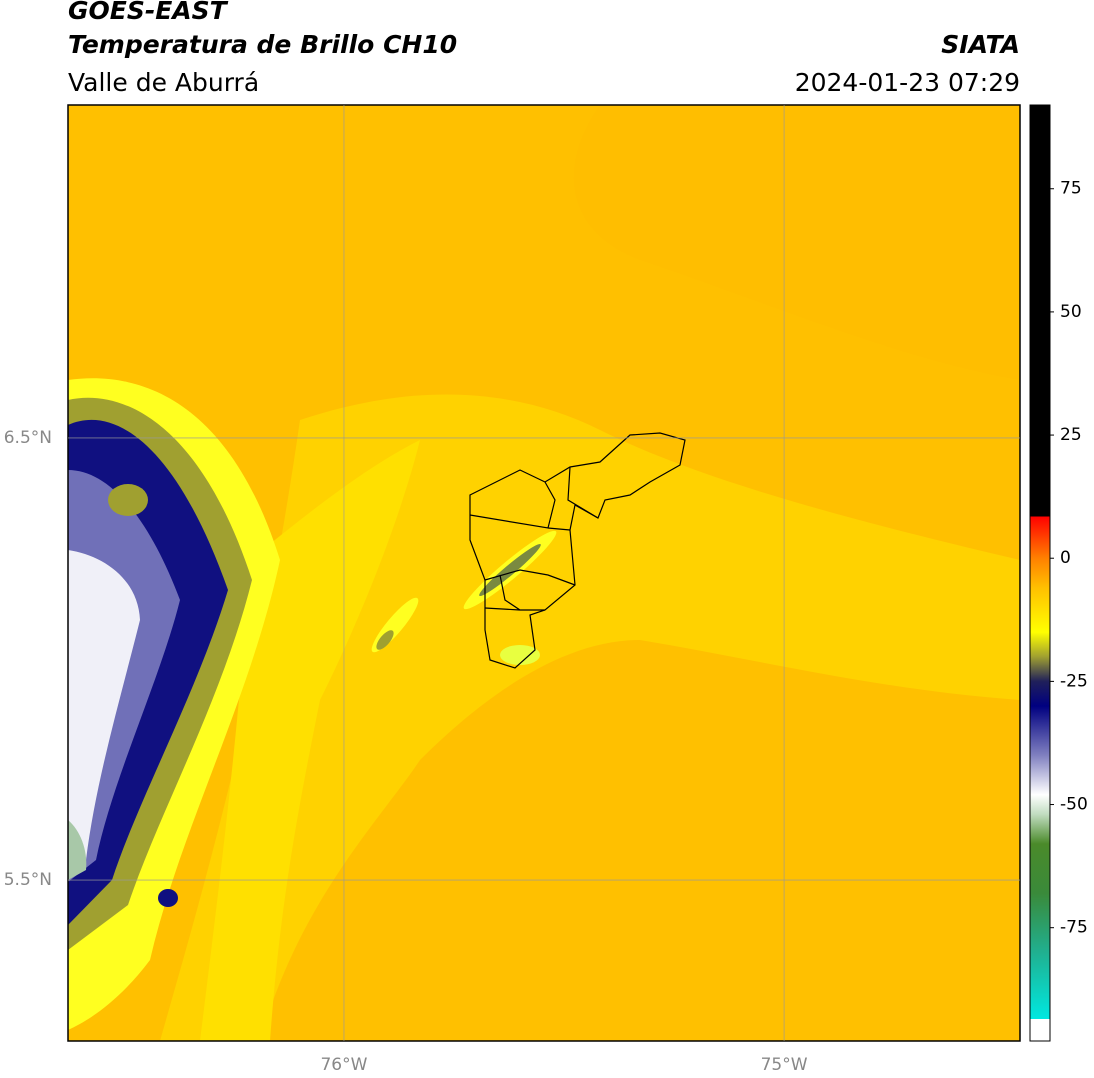 The image size is (1094, 1078). What do you see at coordinates (784, 1065) in the screenshot?
I see `x-tick-label: 75°W` at bounding box center [784, 1065].